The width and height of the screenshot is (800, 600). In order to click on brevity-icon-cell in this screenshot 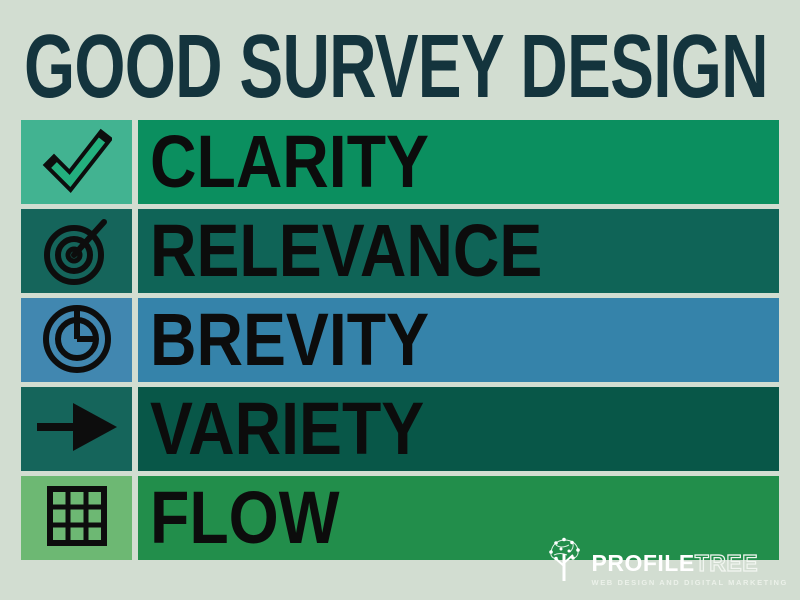, I will do `click(76, 340)`.